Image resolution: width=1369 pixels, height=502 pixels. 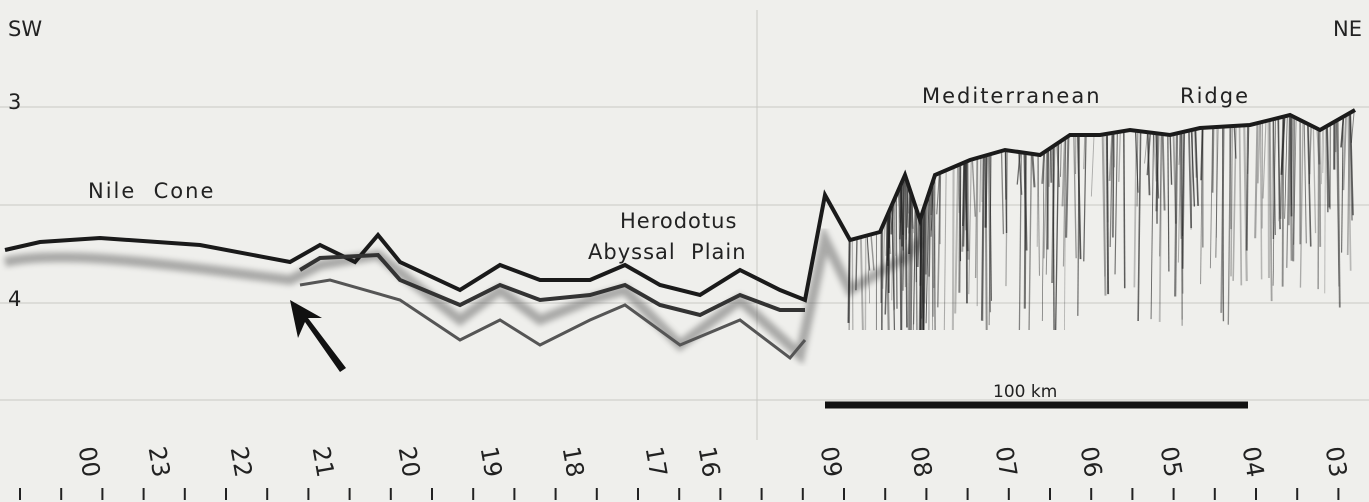 I want to click on time-label: 19, so click(x=491, y=461).